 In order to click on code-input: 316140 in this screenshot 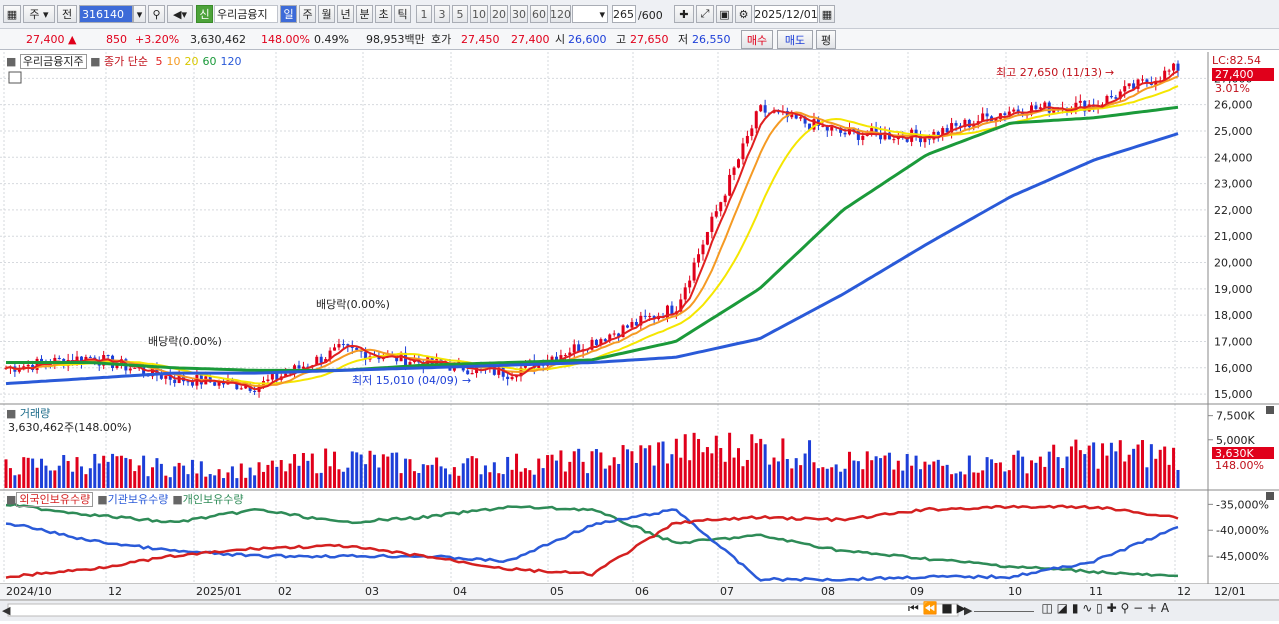, I will do `click(106, 14)`.